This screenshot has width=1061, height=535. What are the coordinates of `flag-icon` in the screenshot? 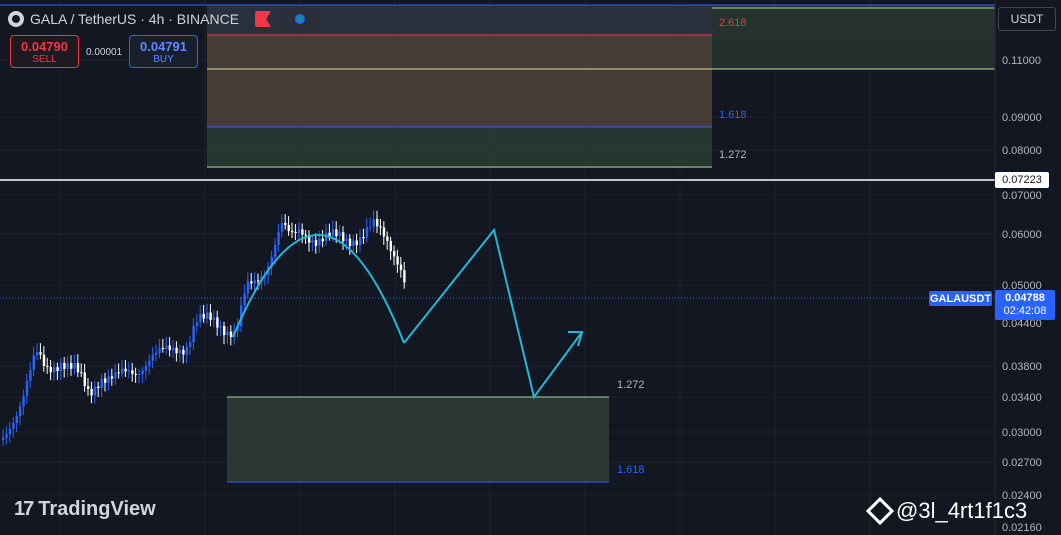 It's located at (263, 19).